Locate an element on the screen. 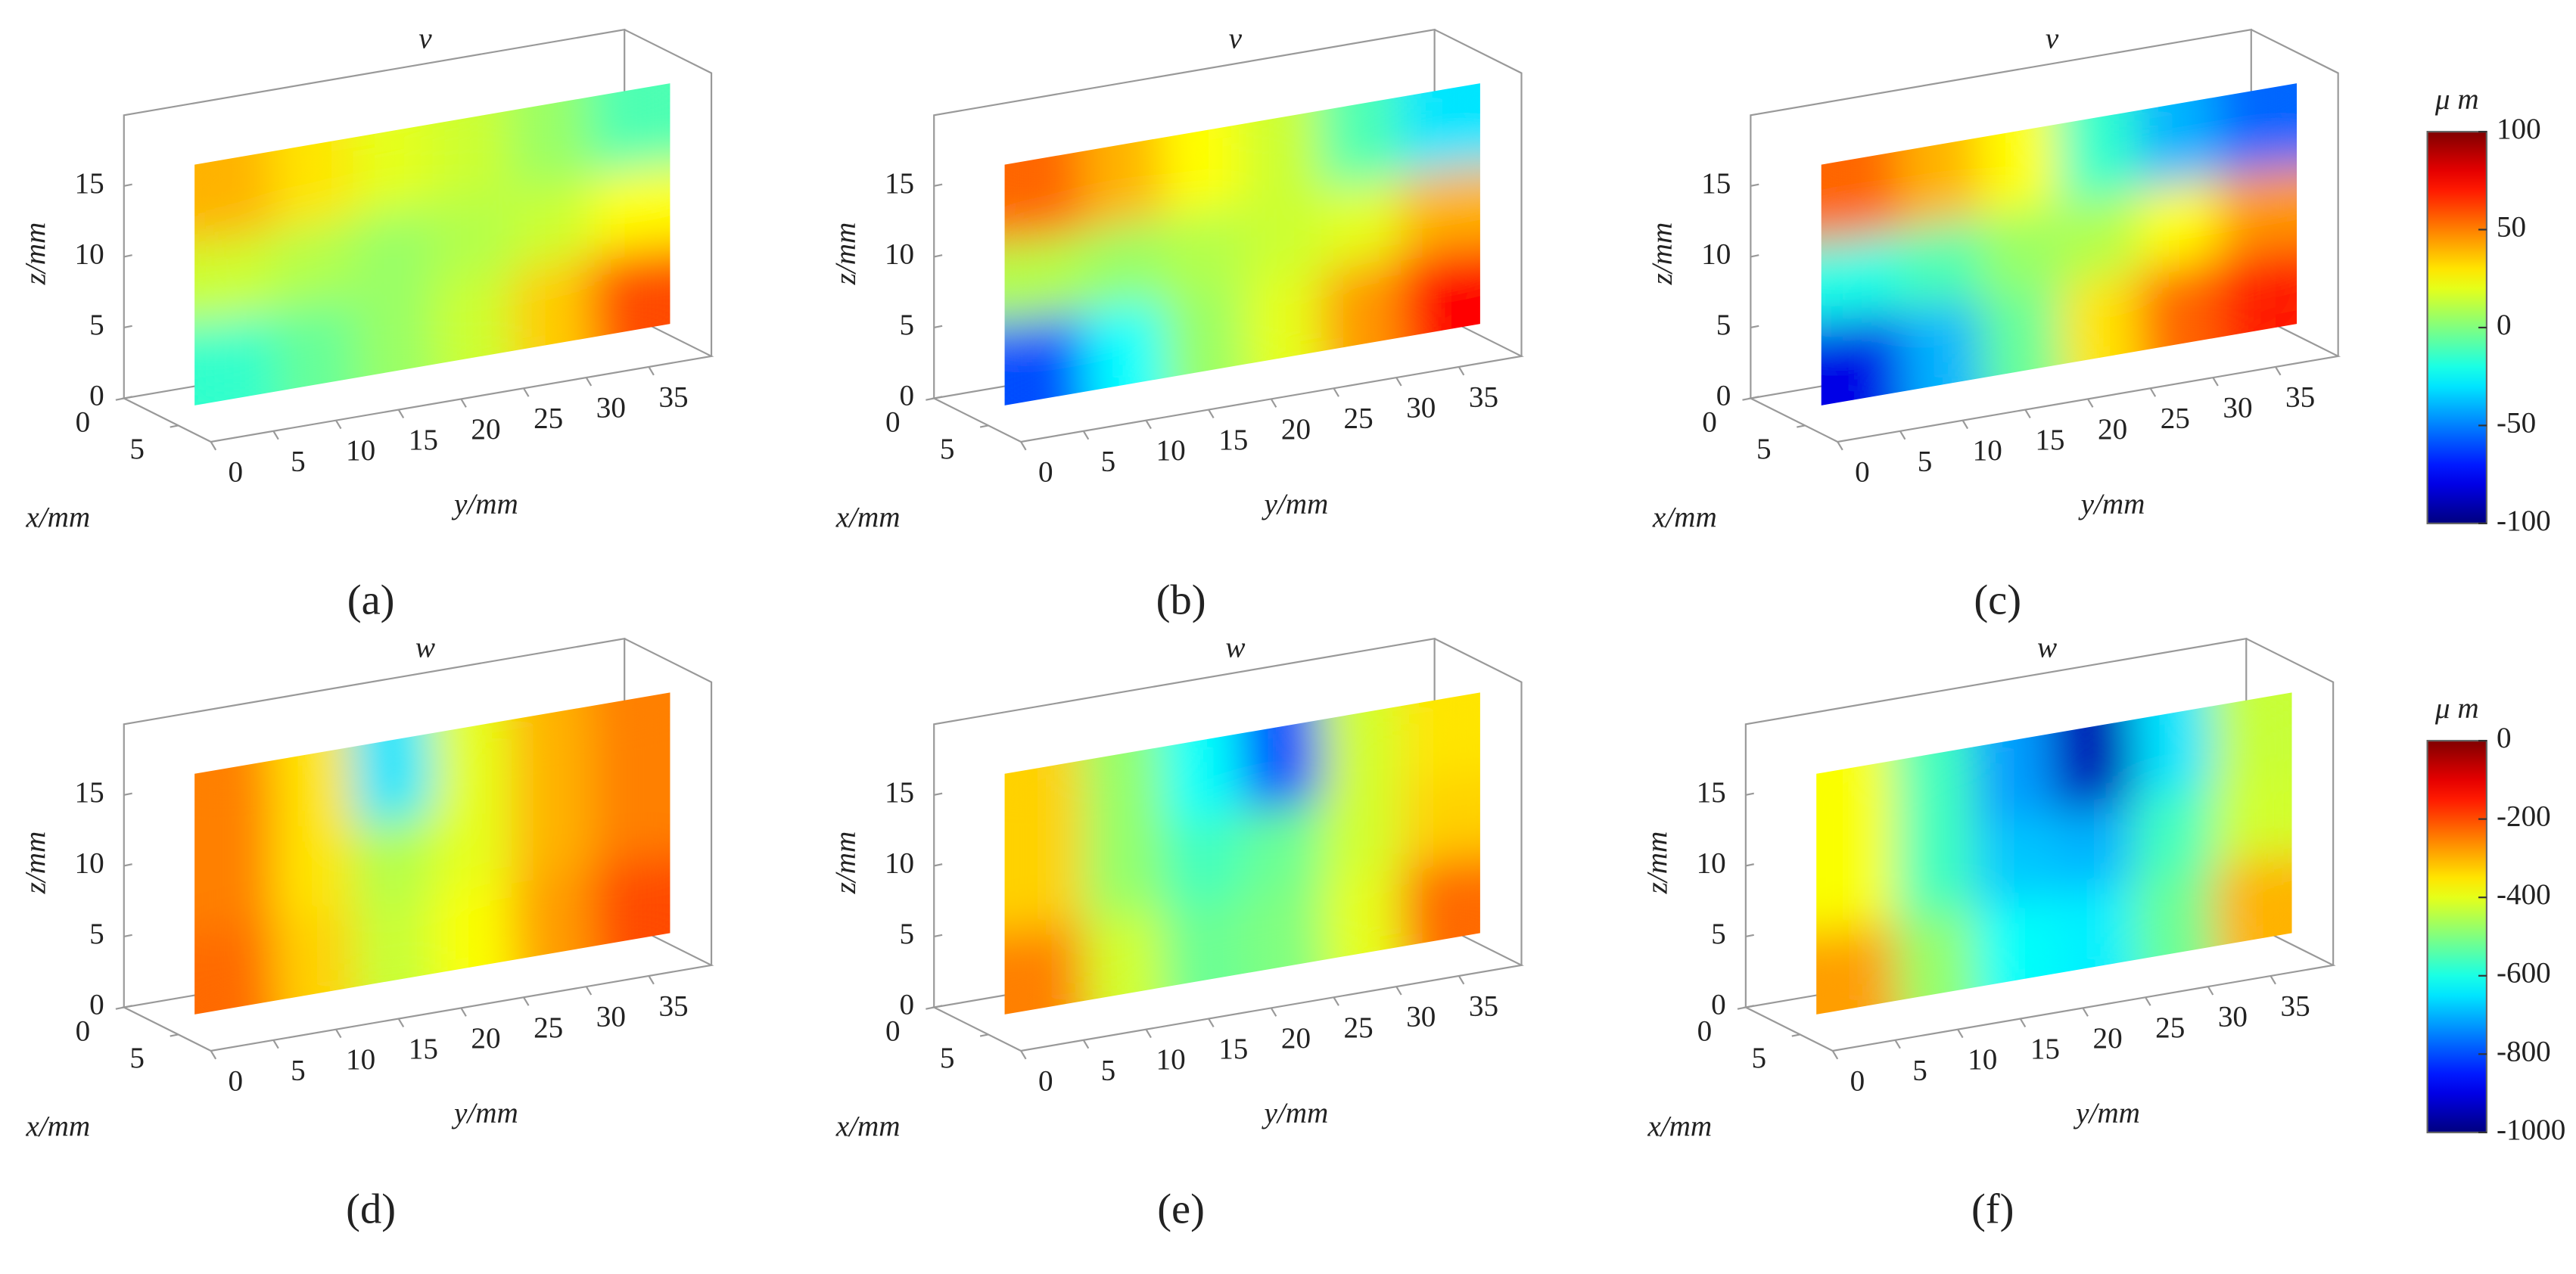  panel-label: (a) is located at coordinates (371, 599).